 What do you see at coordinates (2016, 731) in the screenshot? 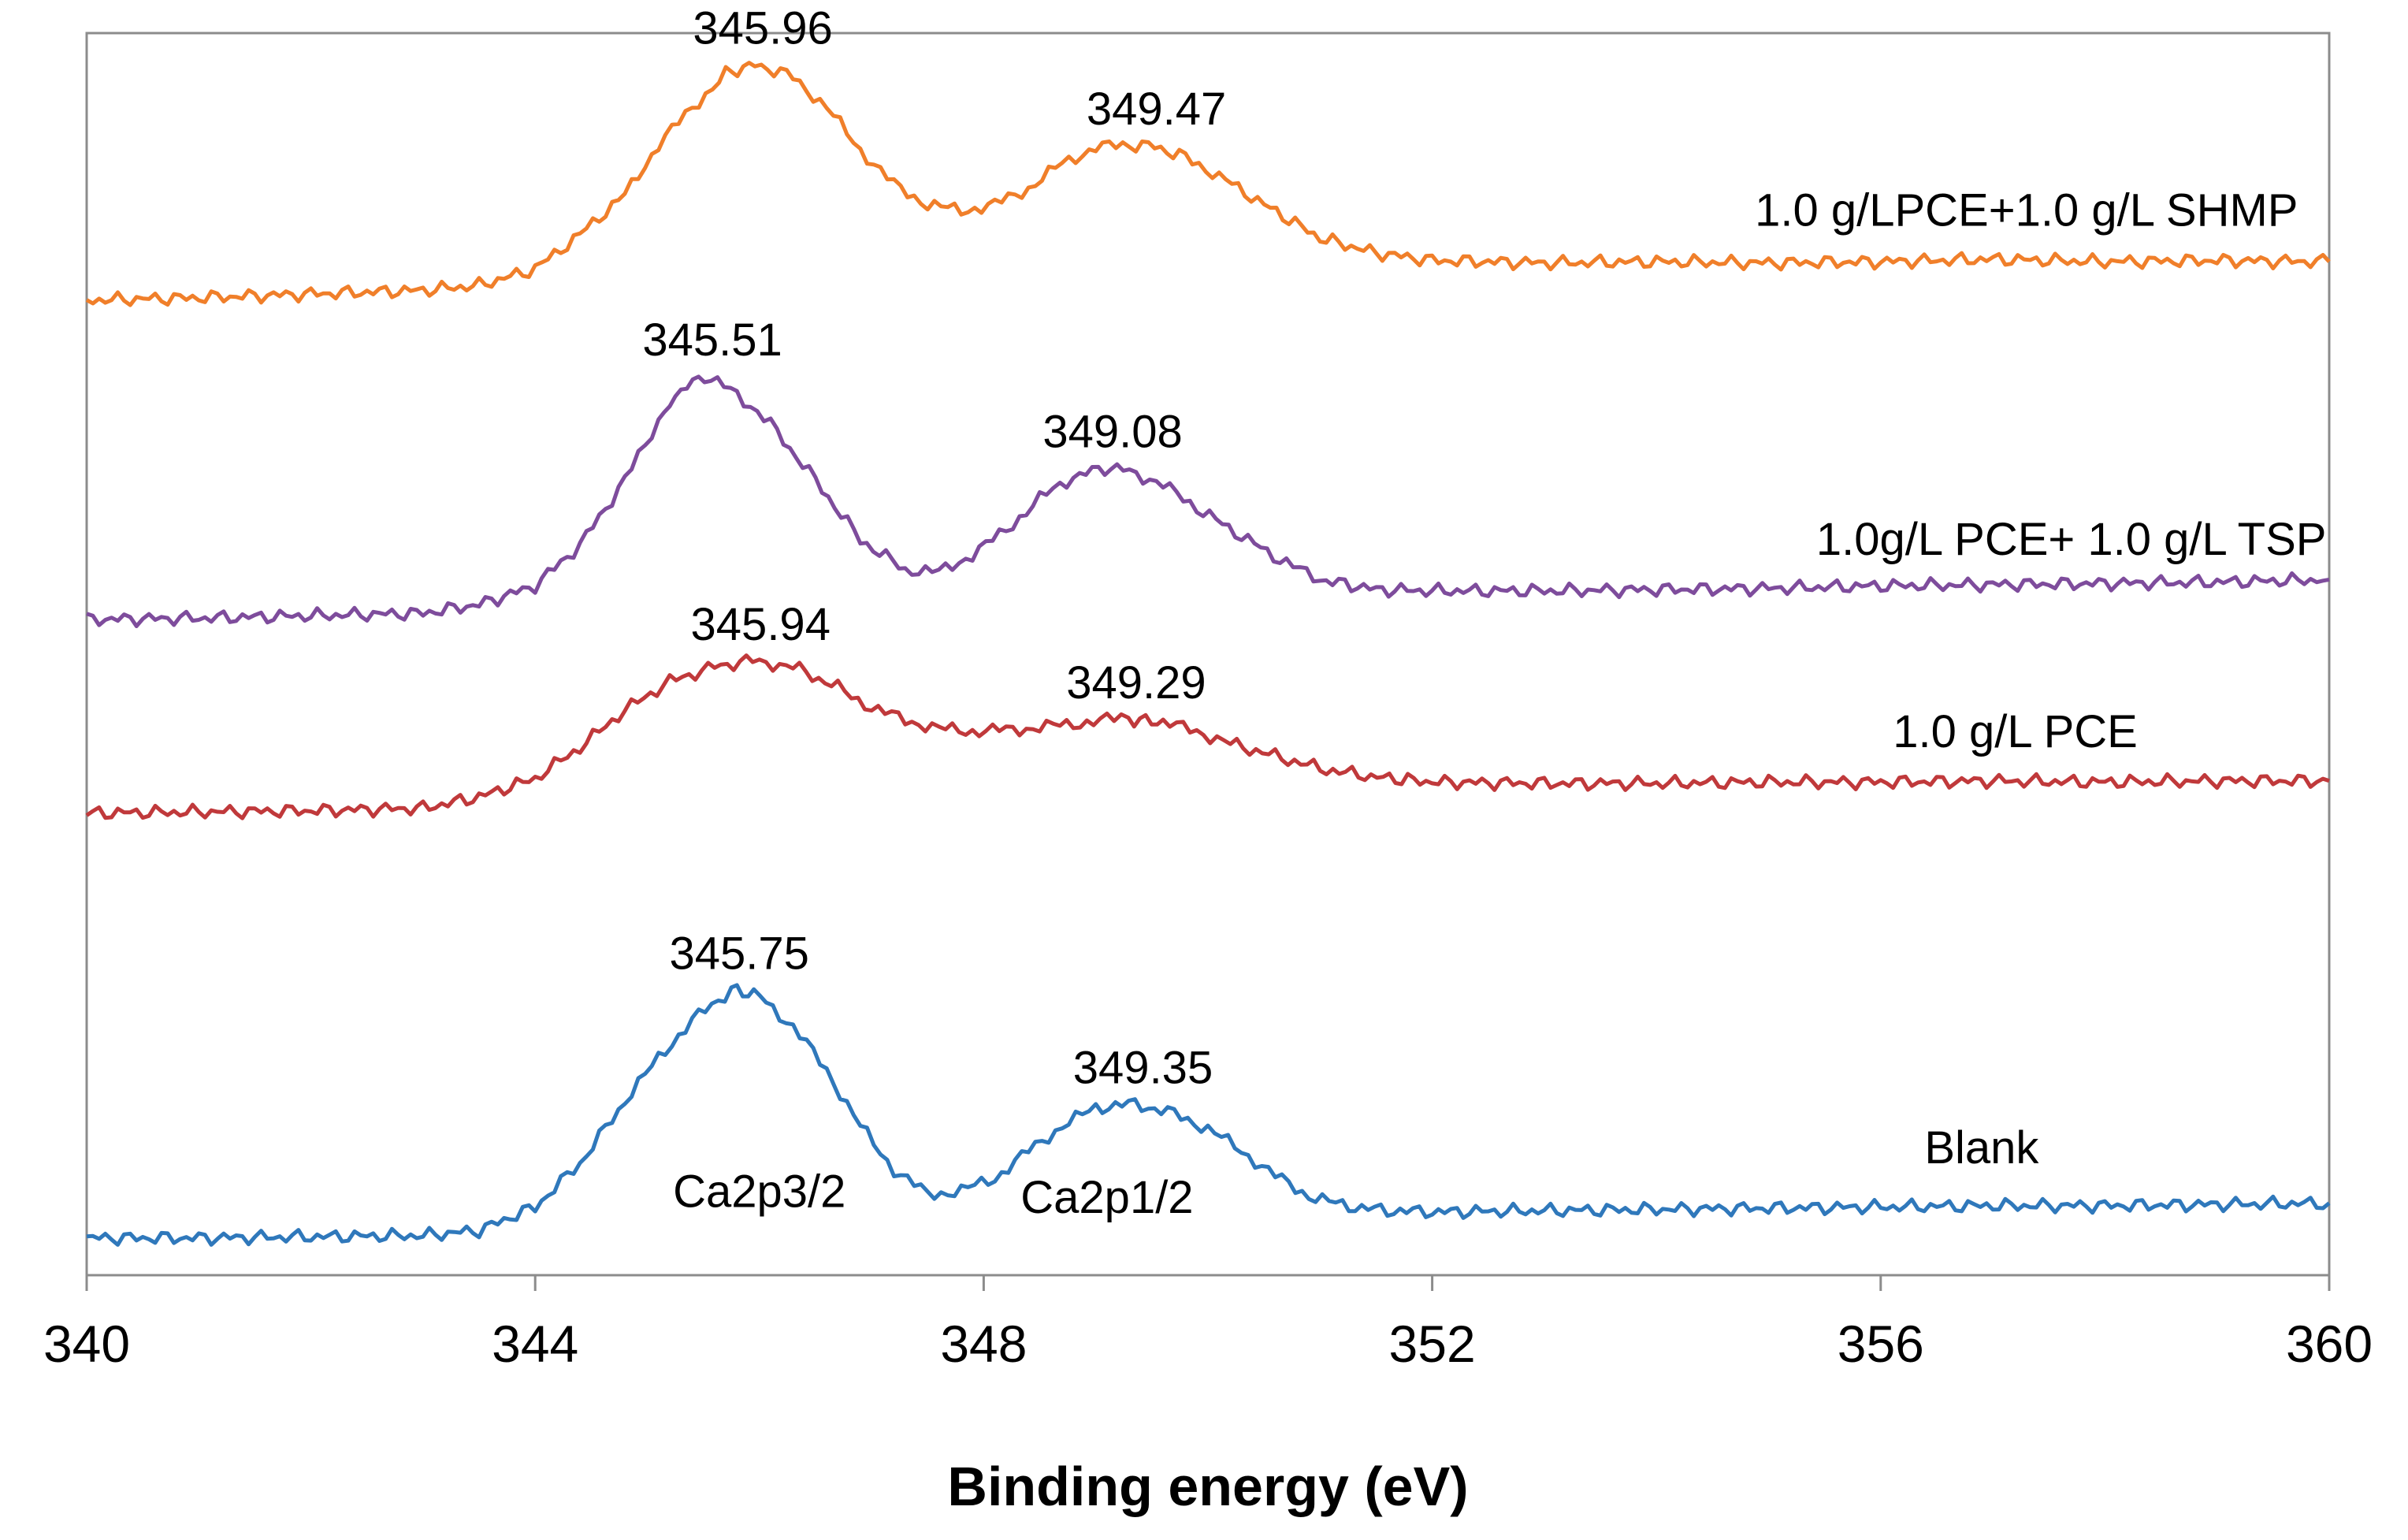
I see `series-name-label: 1.0 g/L PCE` at bounding box center [2016, 731].